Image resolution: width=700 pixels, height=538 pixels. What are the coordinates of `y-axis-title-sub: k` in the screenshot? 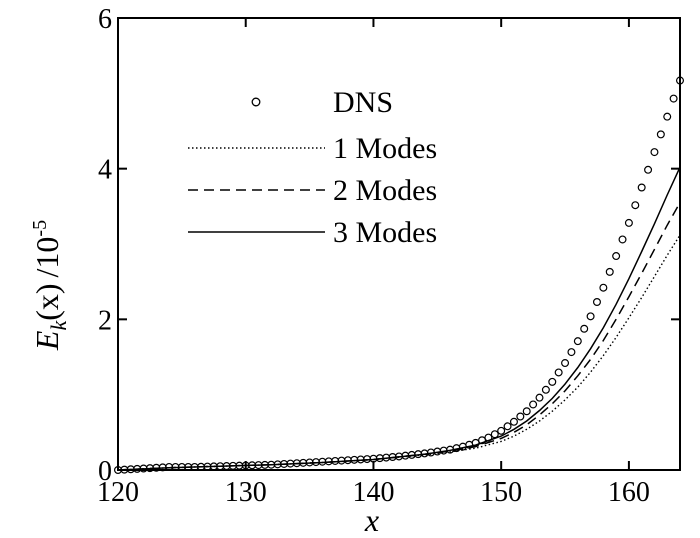 It's located at (58, 325).